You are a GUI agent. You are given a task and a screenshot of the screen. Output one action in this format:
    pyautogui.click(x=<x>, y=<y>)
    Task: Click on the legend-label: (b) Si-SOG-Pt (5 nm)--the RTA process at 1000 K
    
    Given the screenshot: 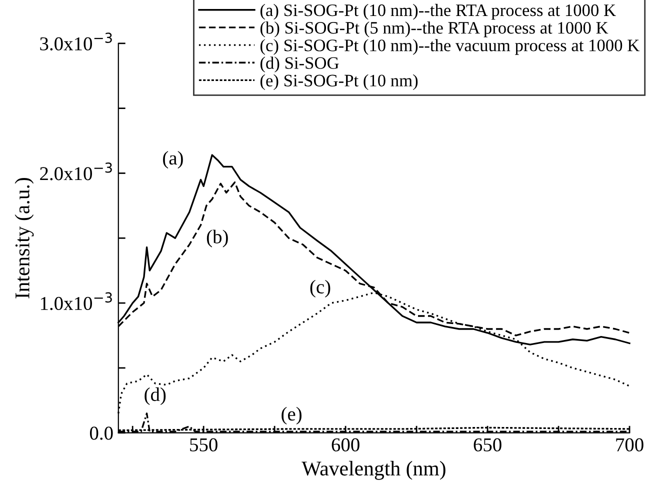 What is the action you would take?
    pyautogui.click(x=434, y=29)
    